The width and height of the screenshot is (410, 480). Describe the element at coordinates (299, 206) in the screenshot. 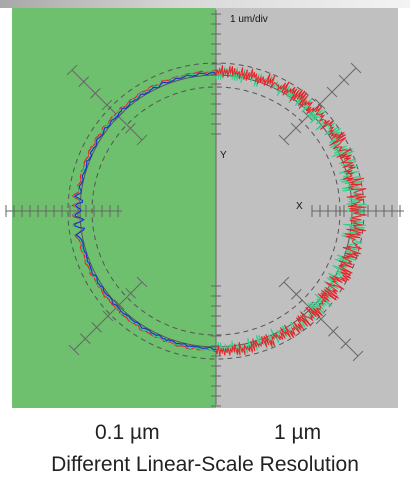

I see `x-axis-label: X` at that location.